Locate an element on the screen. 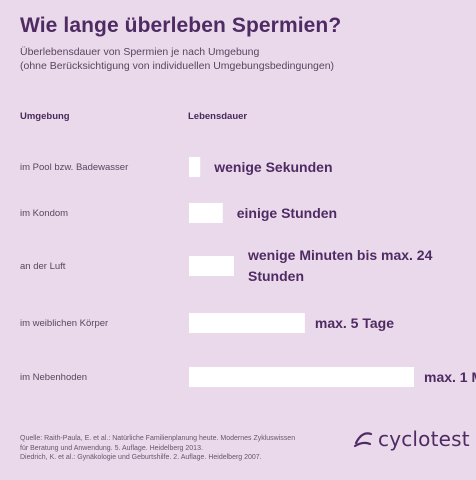  brand-logo: cyclotest is located at coordinates (411, 439).